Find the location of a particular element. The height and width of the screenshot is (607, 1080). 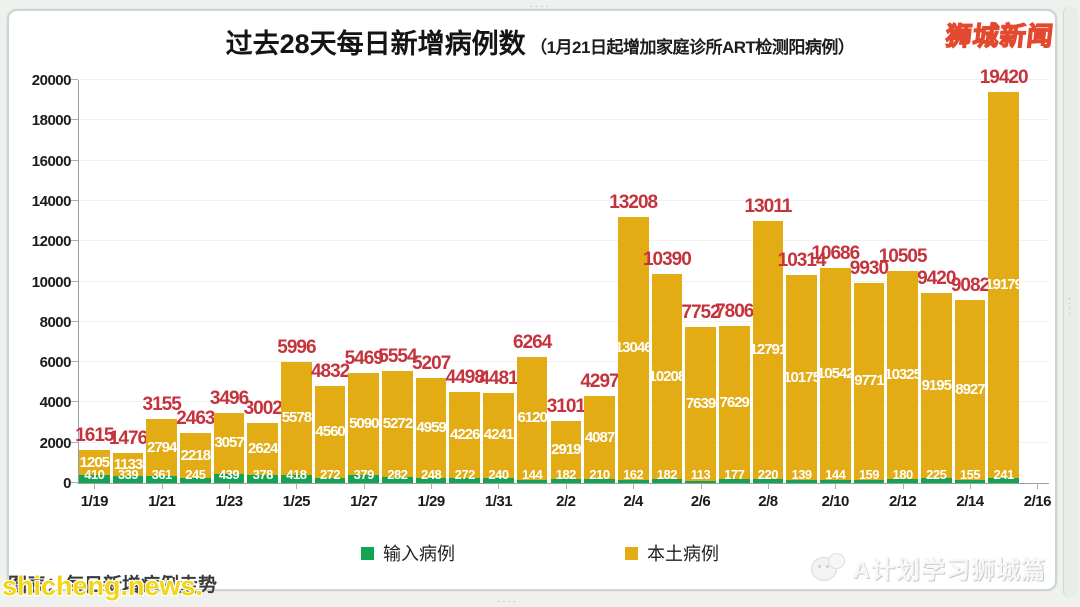

x-tick-label: 1/31 is located at coordinates (498, 501).